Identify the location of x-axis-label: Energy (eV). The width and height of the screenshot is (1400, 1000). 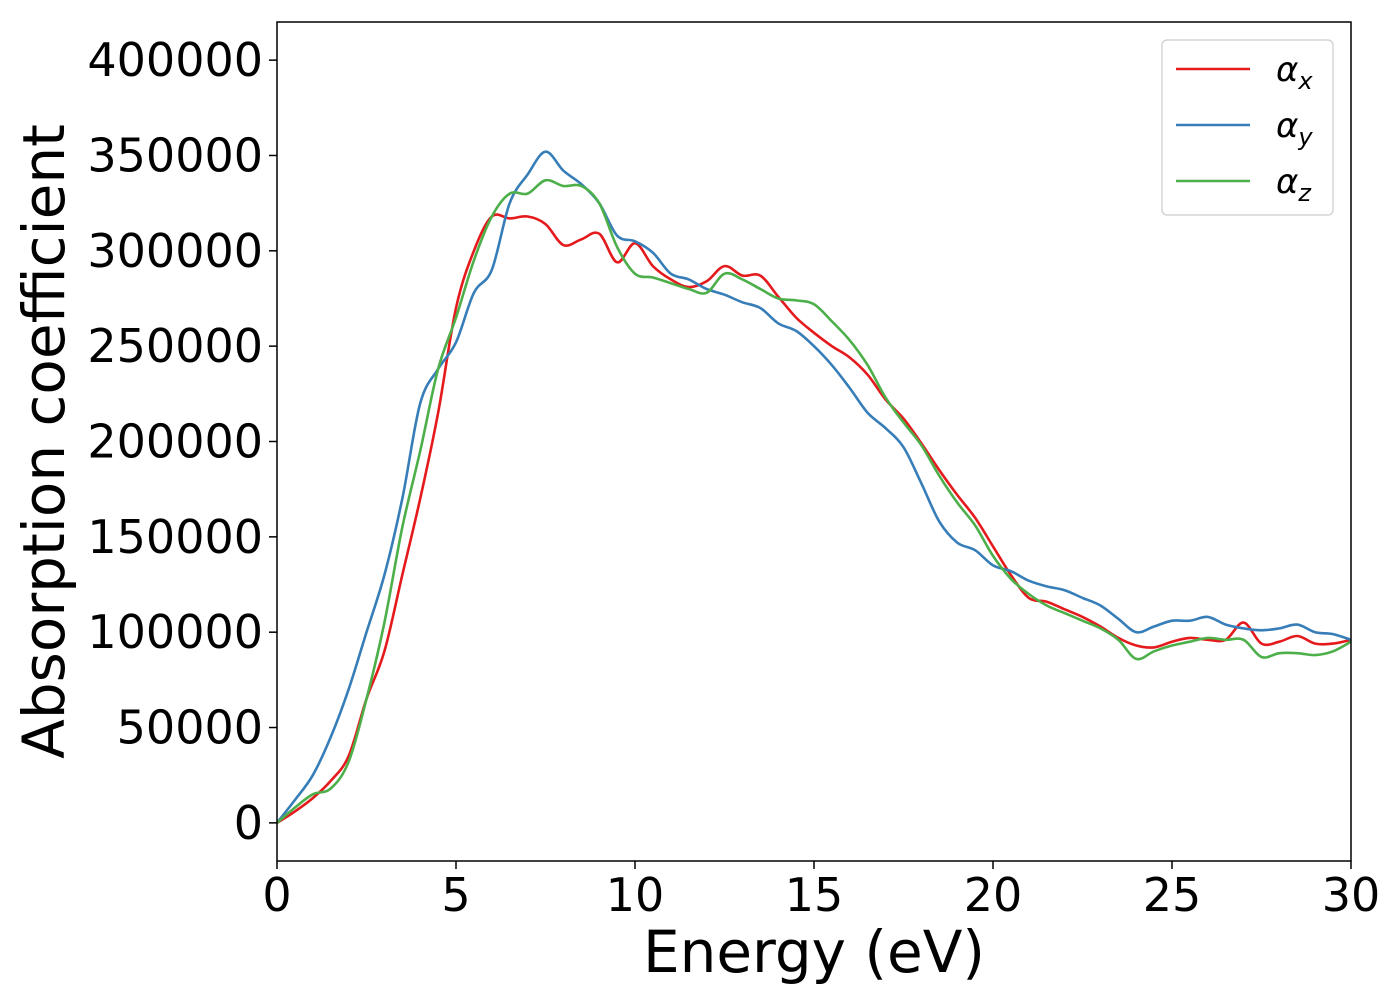
(814, 952).